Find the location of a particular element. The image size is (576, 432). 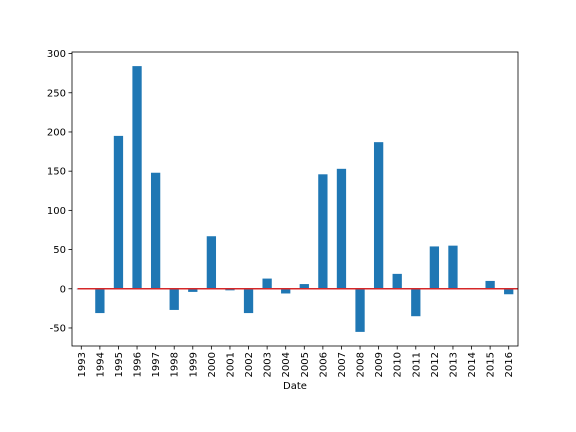

x-tick-label: 2011 is located at coordinates (416, 364).